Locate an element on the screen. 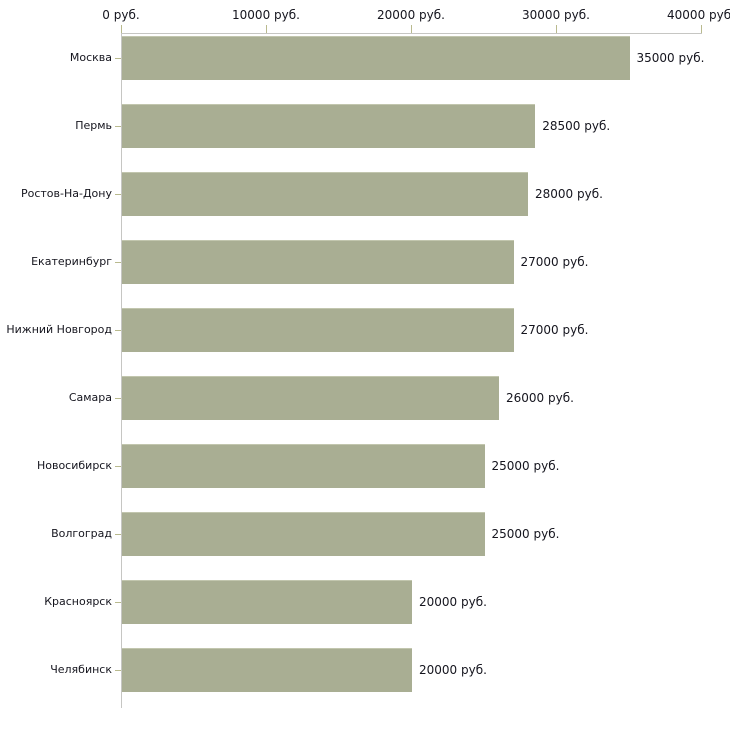 This screenshot has width=730, height=730. value-label: 35000 руб. is located at coordinates (670, 58).